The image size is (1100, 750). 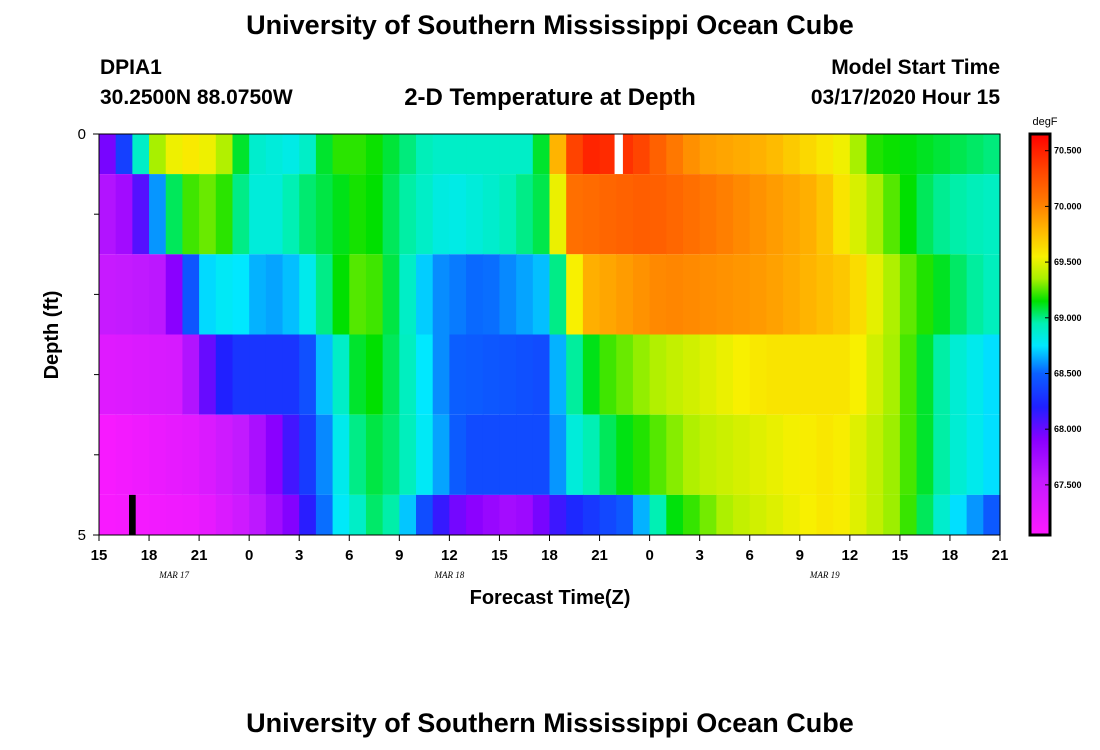 What do you see at coordinates (1040, 334) in the screenshot?
I see `colorbar` at bounding box center [1040, 334].